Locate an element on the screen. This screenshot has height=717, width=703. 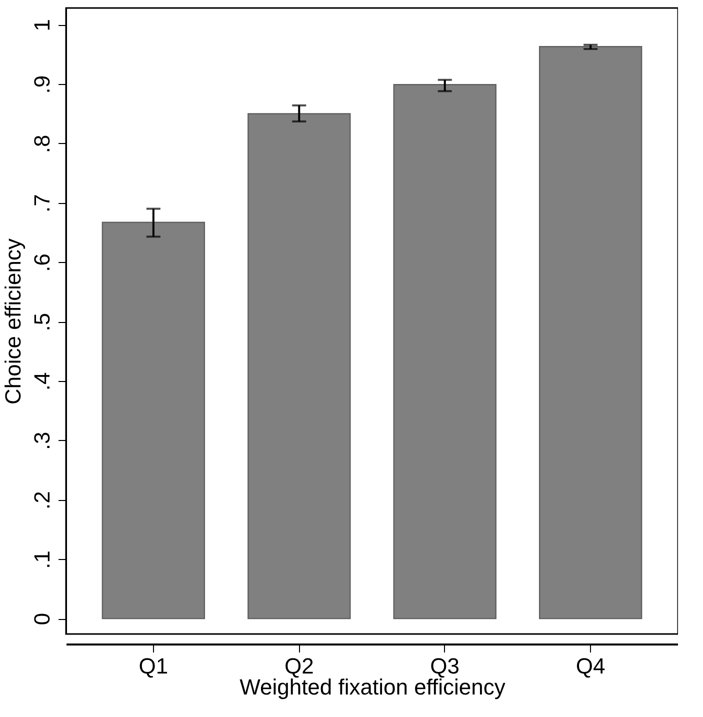
y-axis-title: Choice efficiency is located at coordinates (13, 321).